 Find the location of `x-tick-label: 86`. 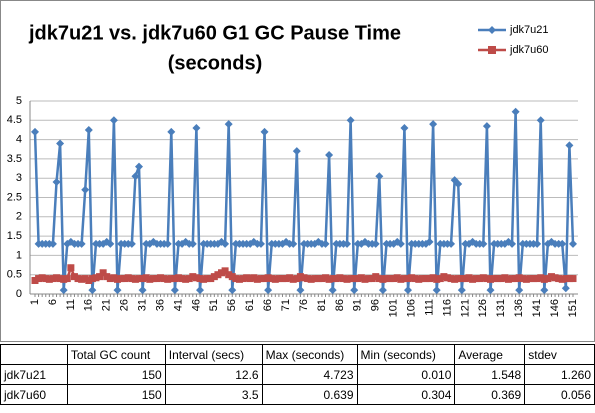

x-tick-label: 86 is located at coordinates (340, 305).